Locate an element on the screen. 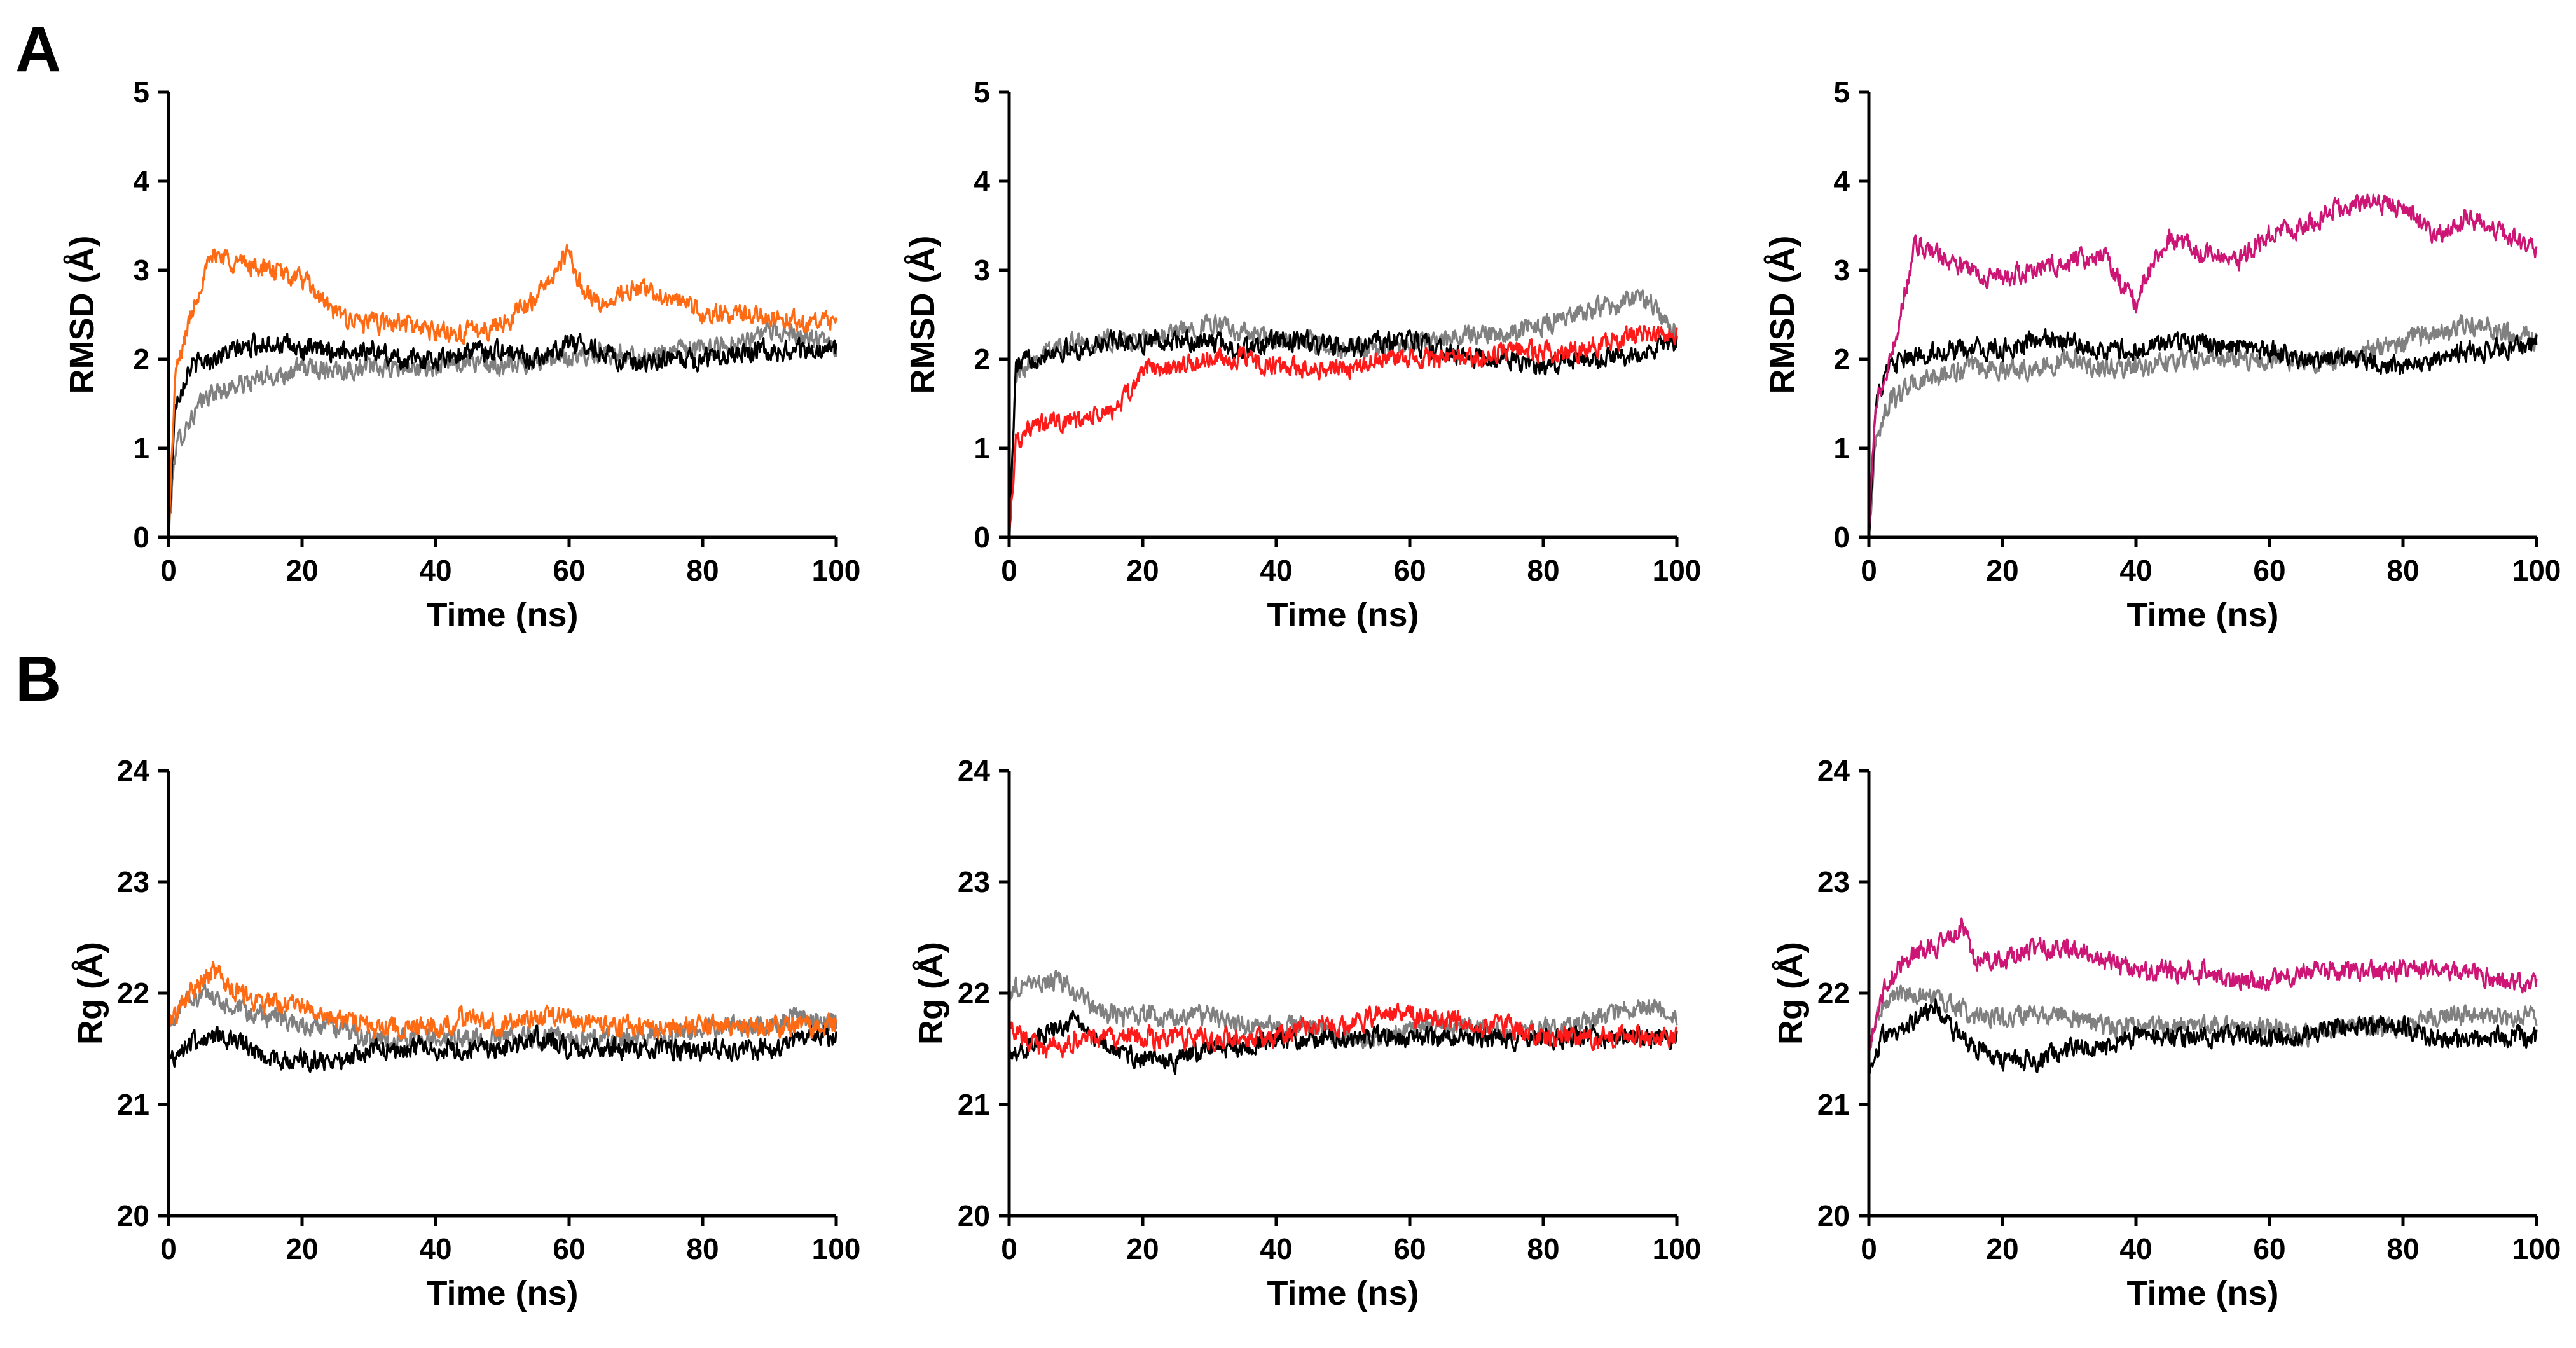  chart-a-3: 0 20 40 60 80 100 0 1 2 3 4 5 Time (ns) RMSD (Å) is located at coordinates (2162, 355).